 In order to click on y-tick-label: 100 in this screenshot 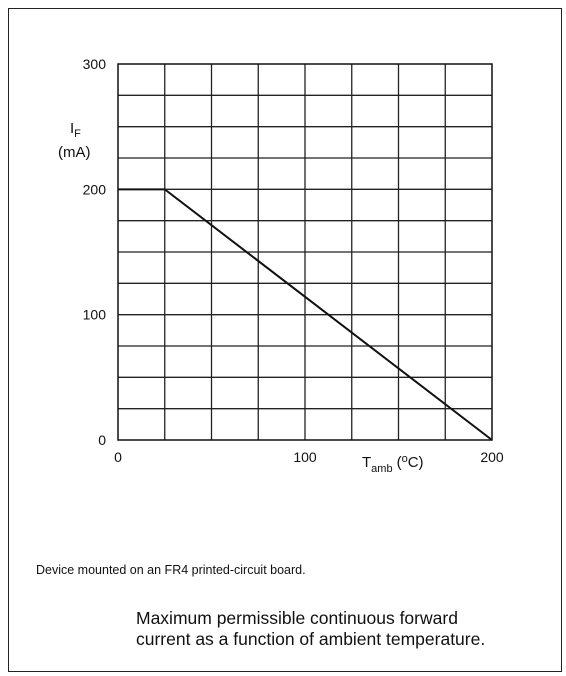, I will do `click(95, 315)`.